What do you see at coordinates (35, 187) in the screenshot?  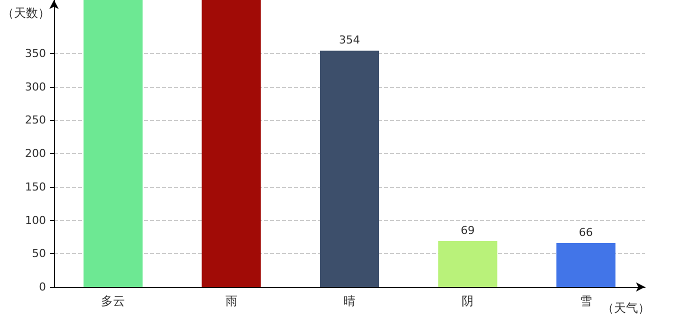 I see `y-tick-label: 150` at bounding box center [35, 187].